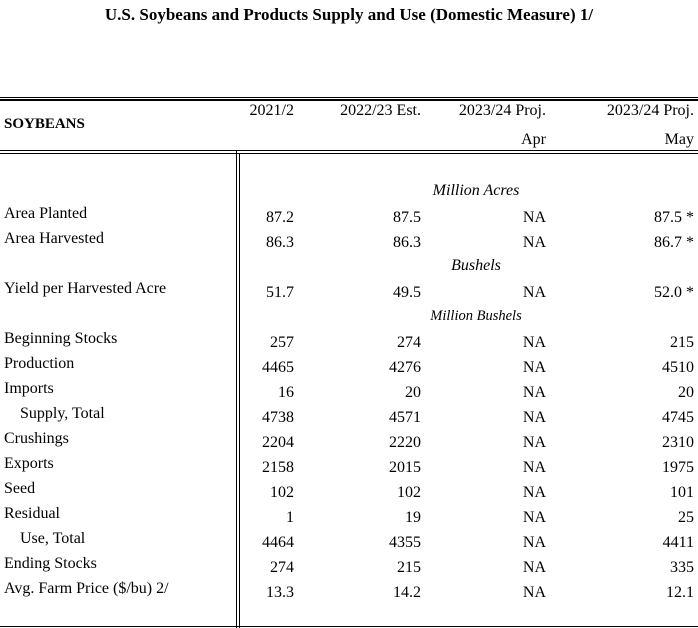  What do you see at coordinates (679, 139) in the screenshot?
I see `column-header-2023-may-month: May` at bounding box center [679, 139].